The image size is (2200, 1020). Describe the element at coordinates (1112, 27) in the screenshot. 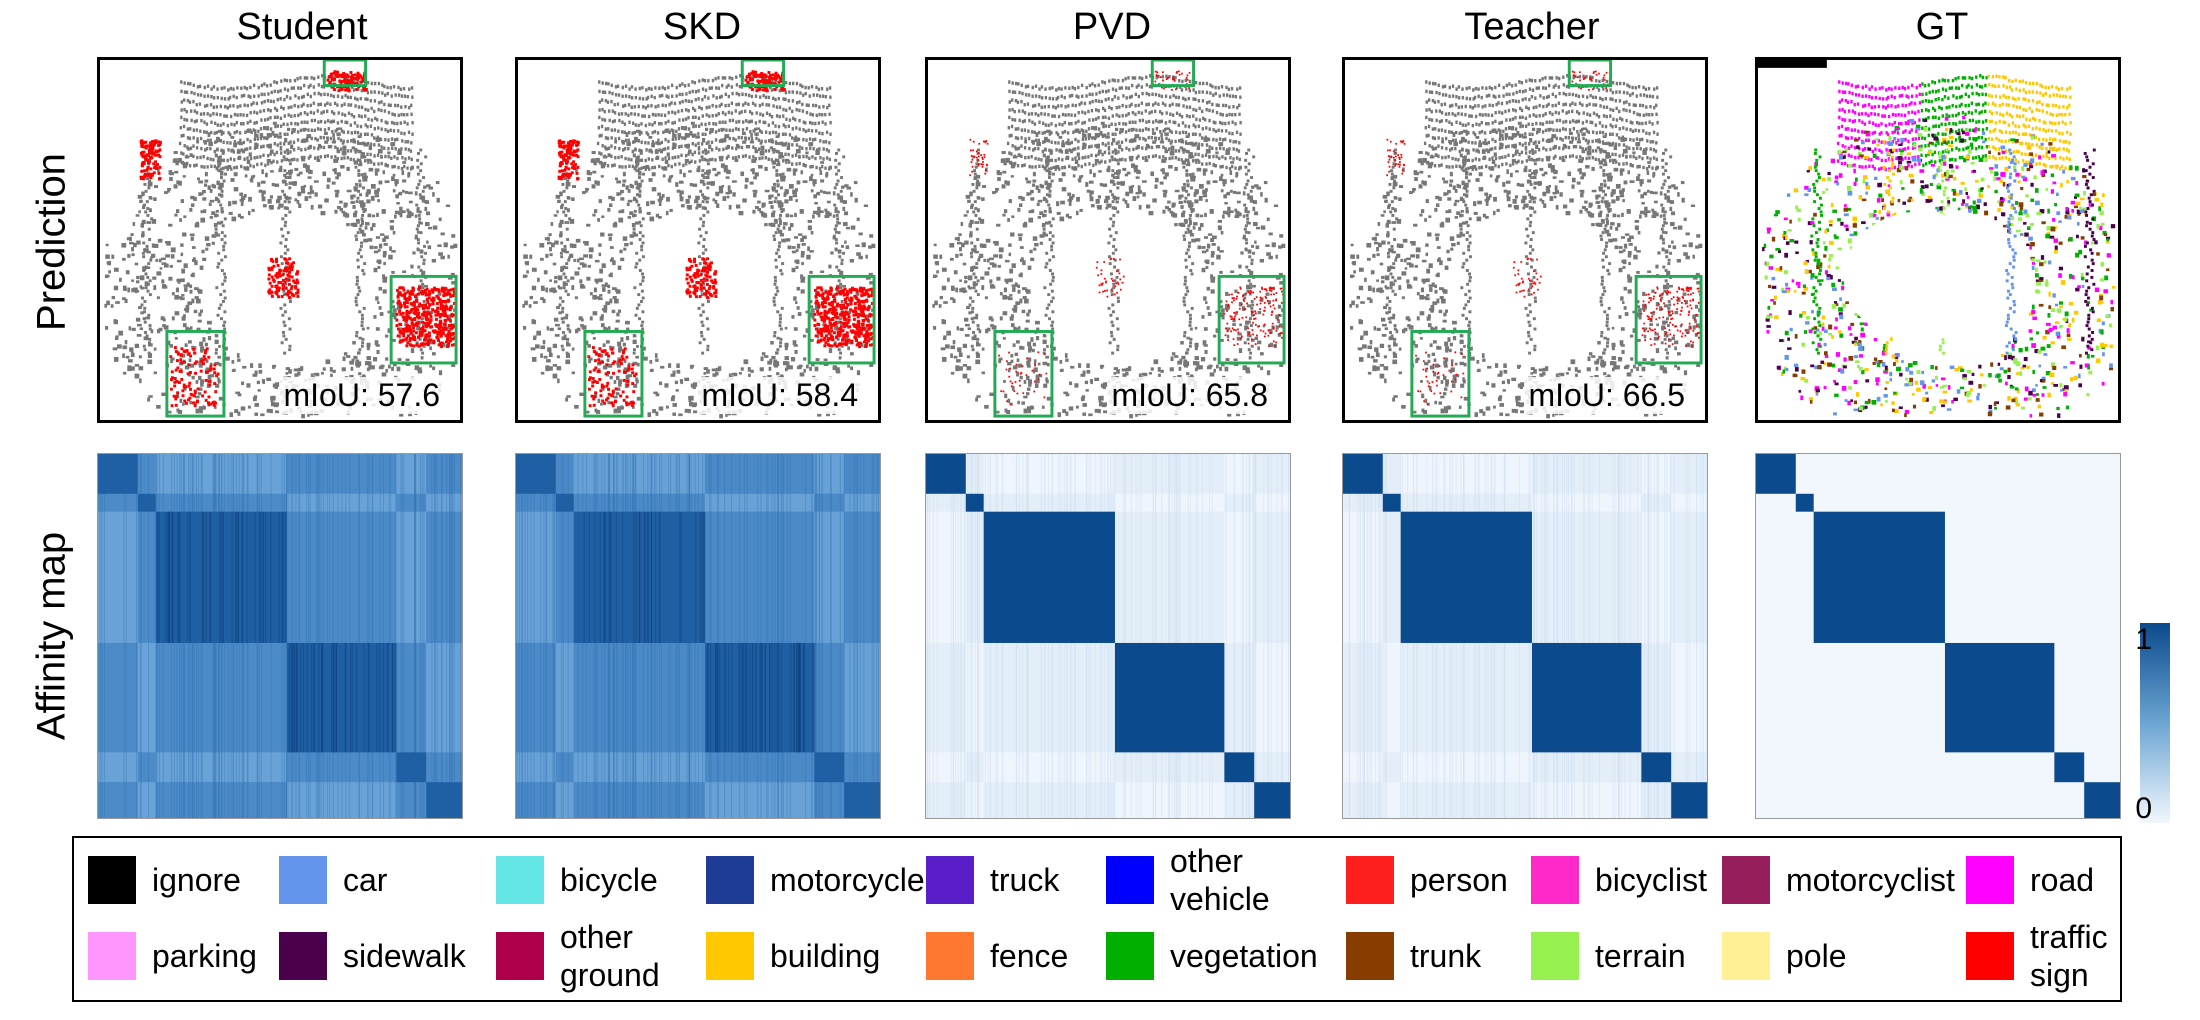

I see `column-title-pvd: PVD` at that location.